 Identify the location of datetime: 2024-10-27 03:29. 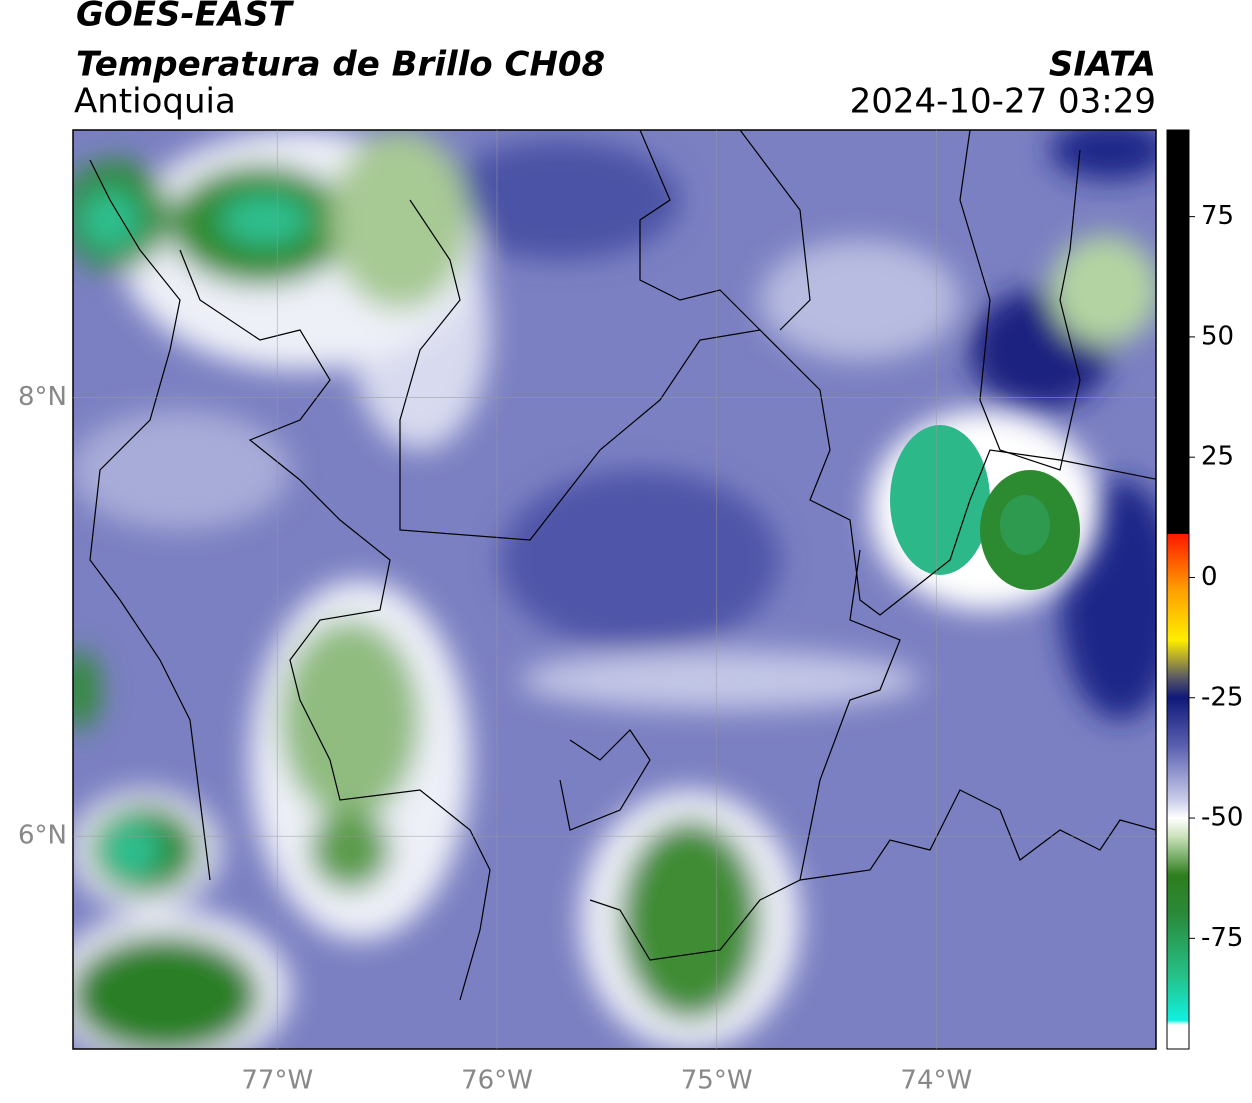
(1003, 102).